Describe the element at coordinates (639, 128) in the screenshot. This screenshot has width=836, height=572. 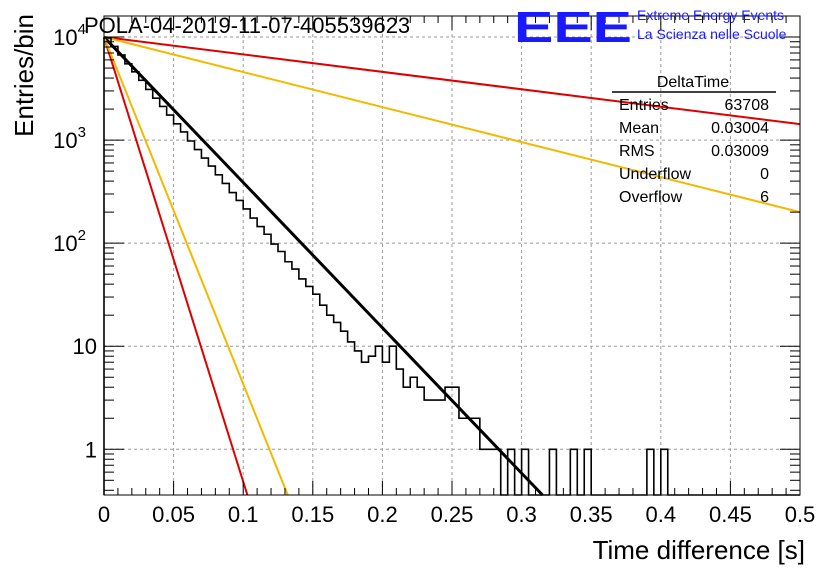
I see `stats-label: Mean` at that location.